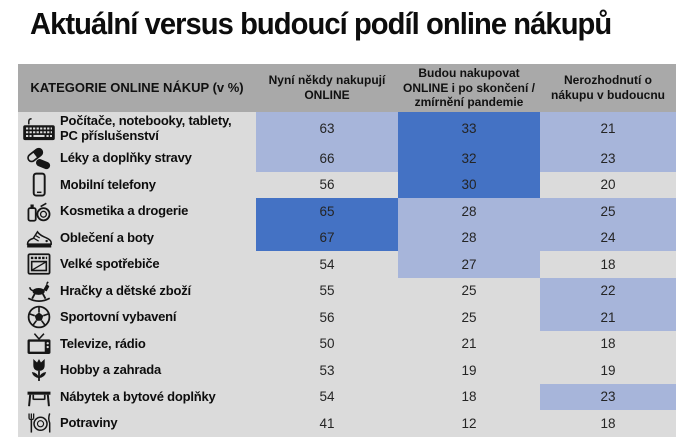 This screenshot has width=700, height=447. Describe the element at coordinates (469, 128) in the screenshot. I see `value-future-online: 33` at that location.